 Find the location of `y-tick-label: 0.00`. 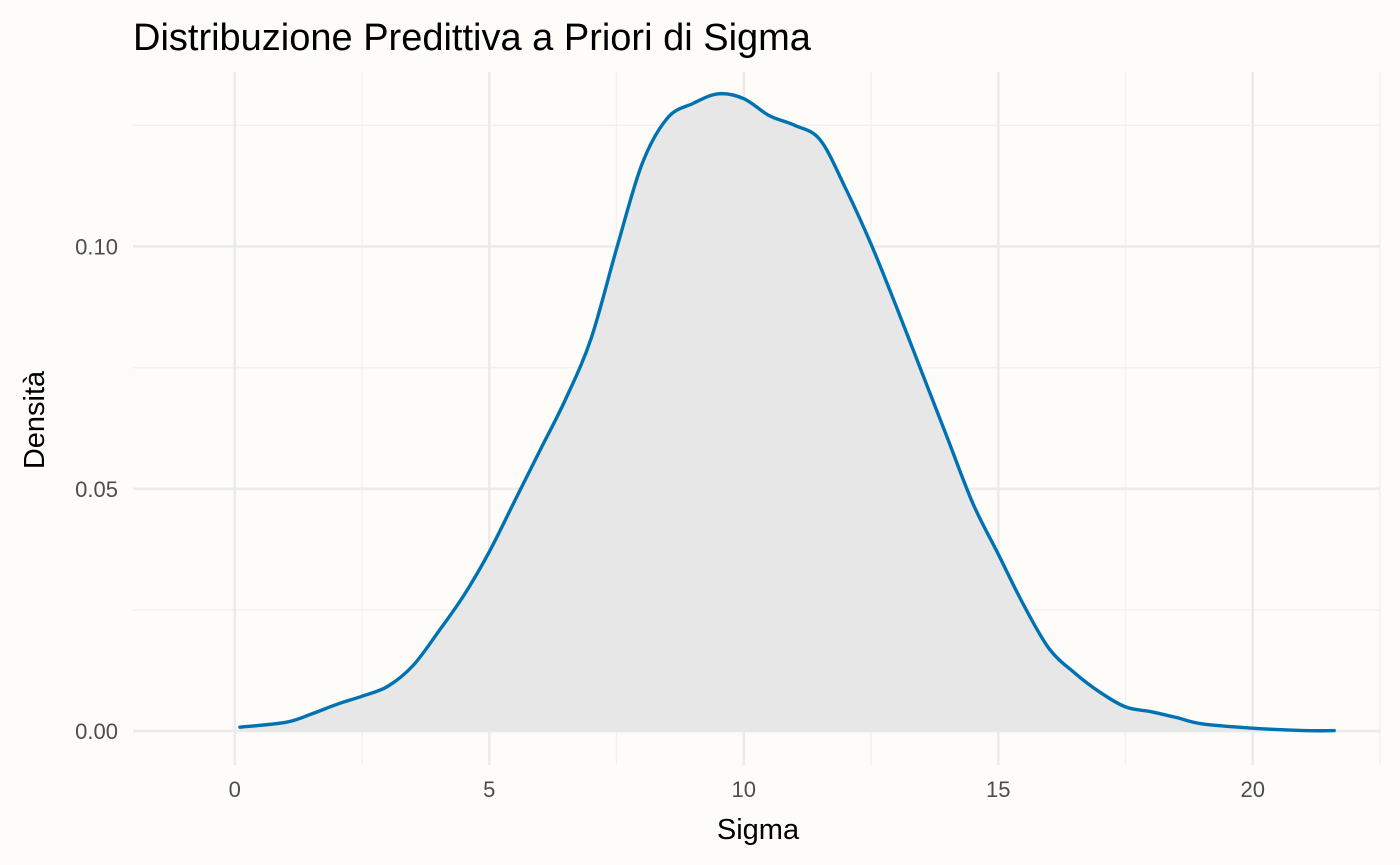

y-tick-label: 0.00 is located at coordinates (96, 731).